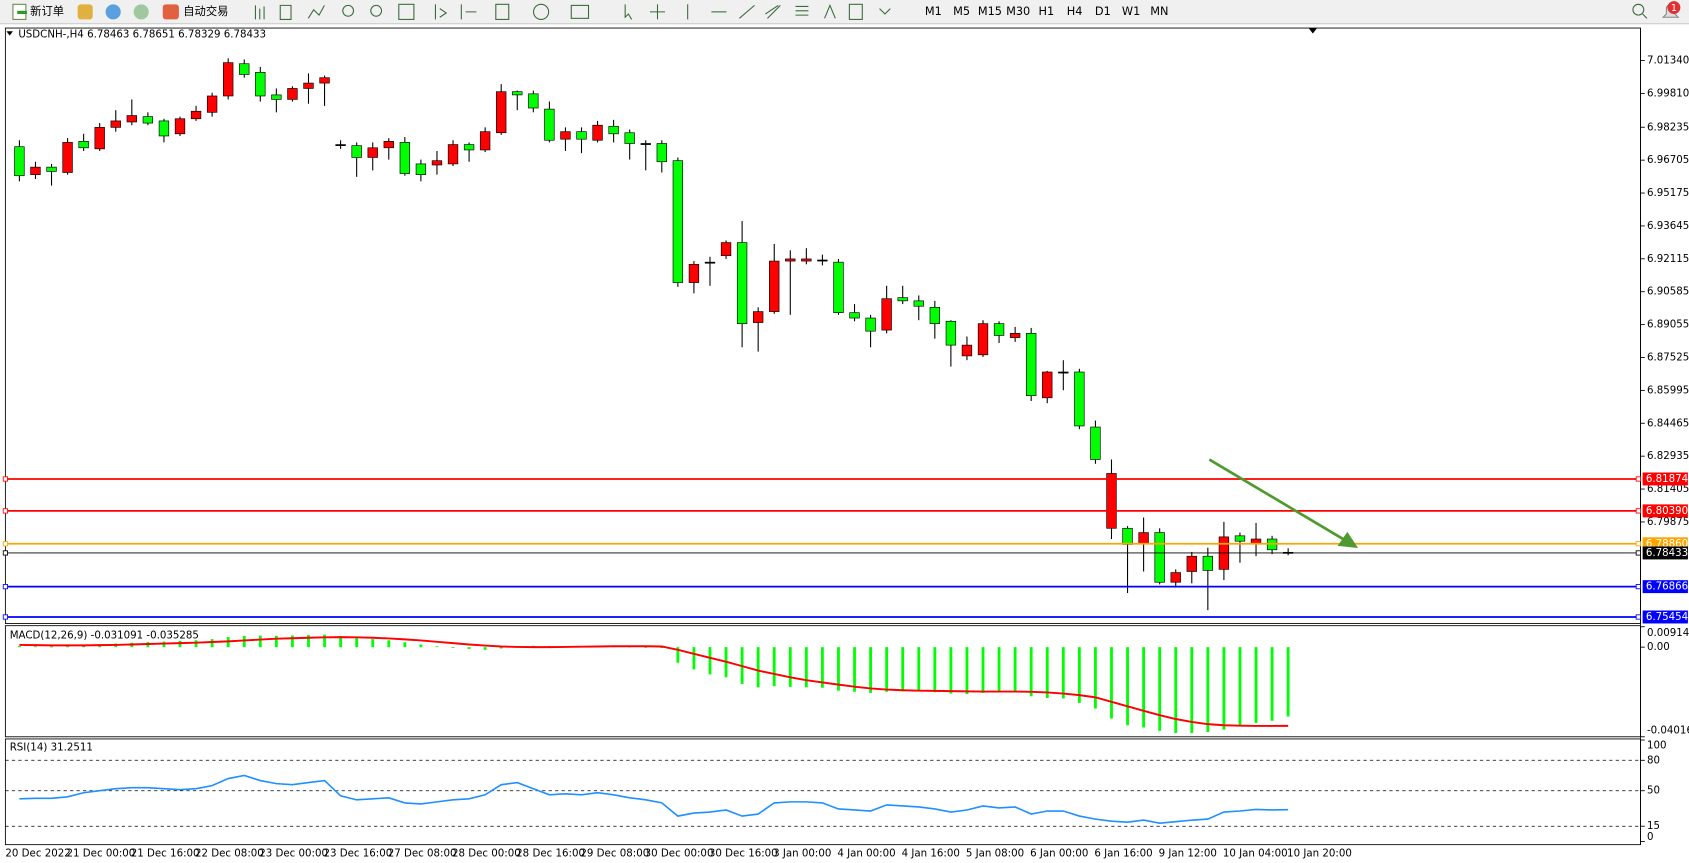 The width and height of the screenshot is (1689, 863). I want to click on cursor-icon, so click(628, 12).